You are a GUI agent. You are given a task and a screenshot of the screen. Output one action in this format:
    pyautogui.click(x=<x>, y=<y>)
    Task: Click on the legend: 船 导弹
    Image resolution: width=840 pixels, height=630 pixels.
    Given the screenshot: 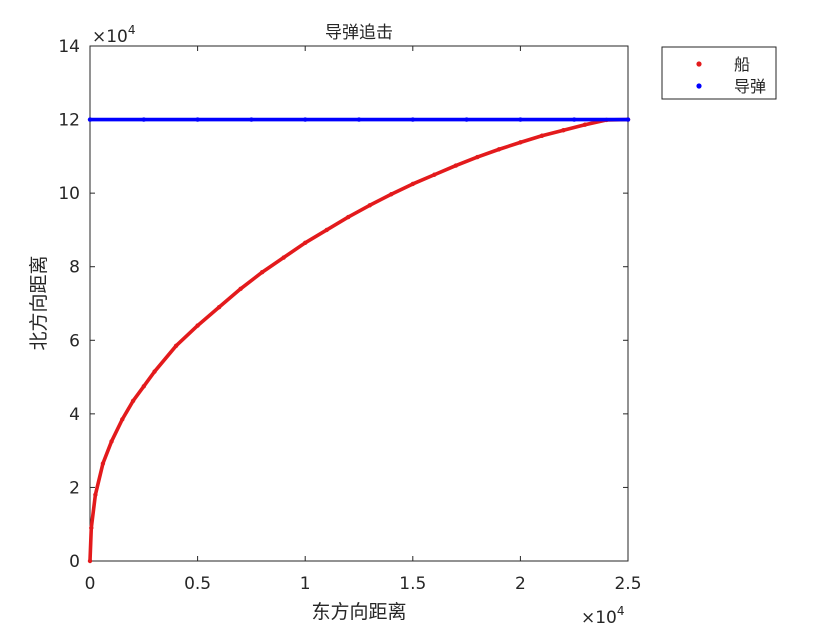 What is the action you would take?
    pyautogui.click(x=719, y=73)
    